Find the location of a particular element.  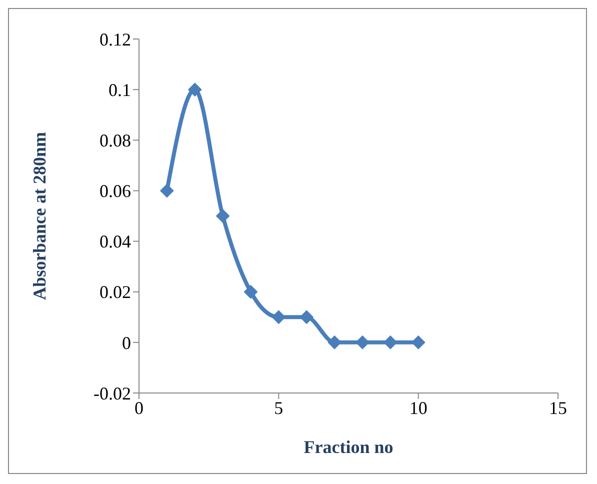

x-tick-label: 5 is located at coordinates (279, 408).